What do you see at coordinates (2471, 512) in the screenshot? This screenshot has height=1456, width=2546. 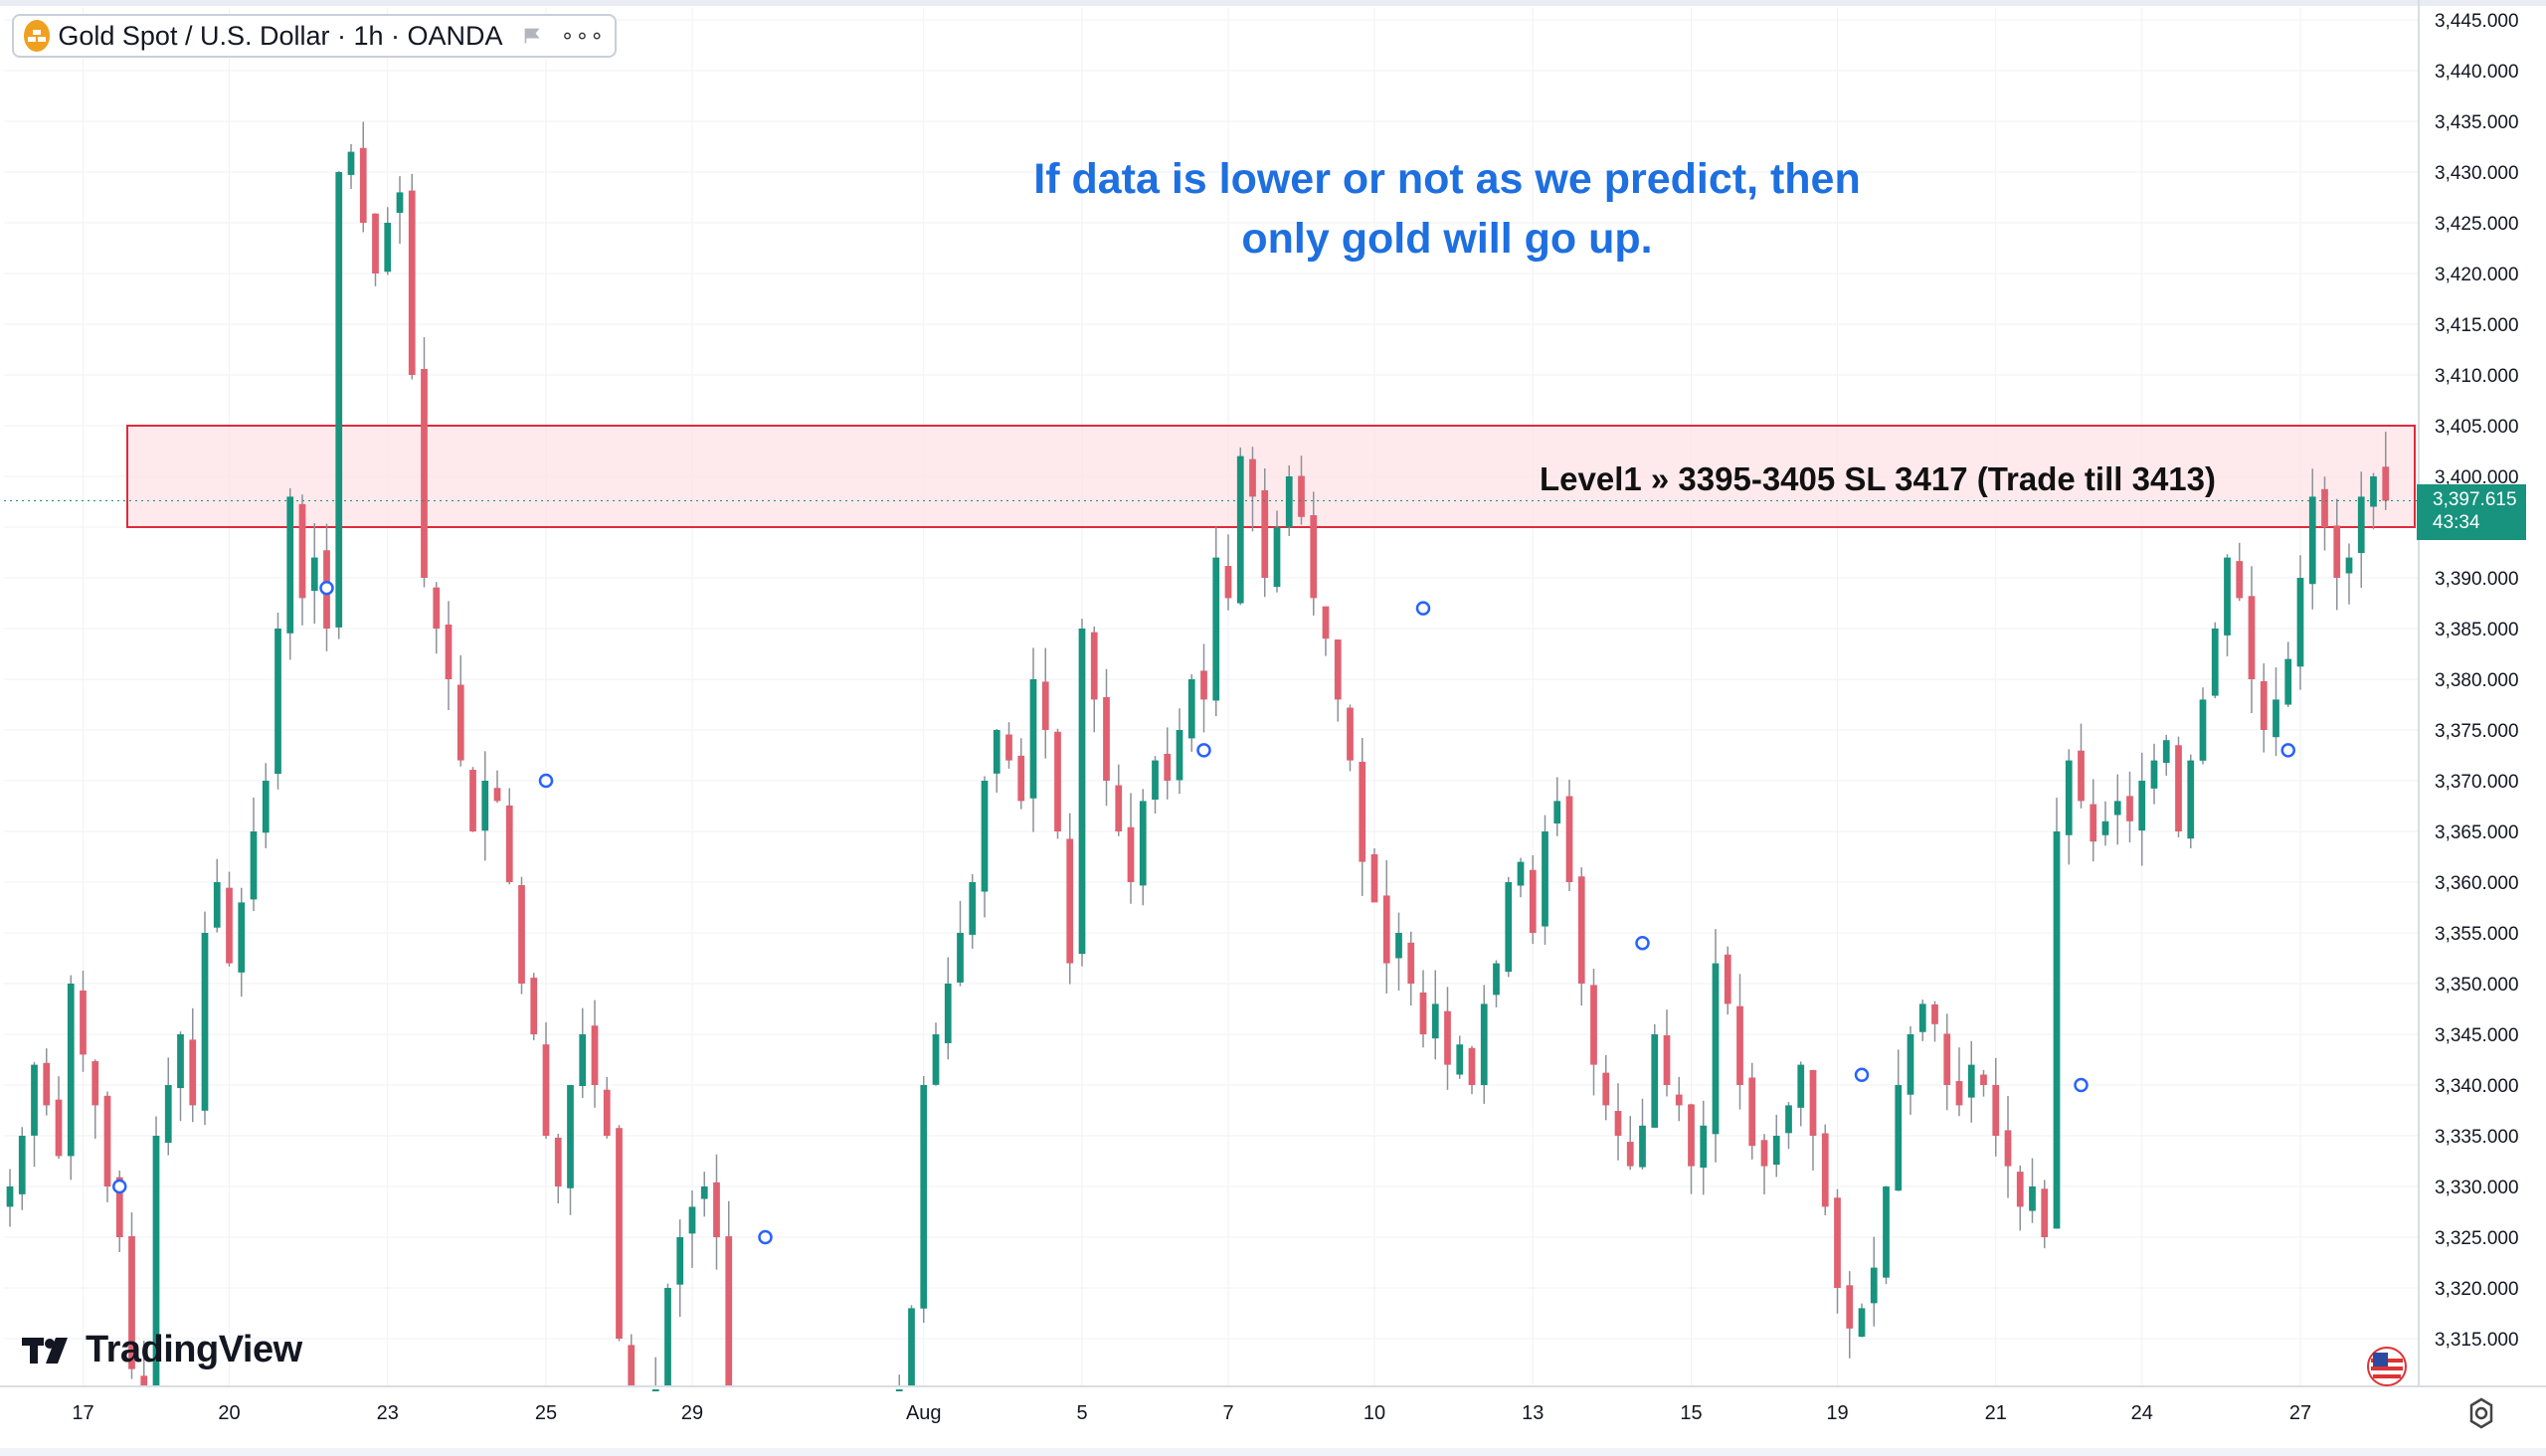 I see `current-price-badge: 3,397.615 43:34` at bounding box center [2471, 512].